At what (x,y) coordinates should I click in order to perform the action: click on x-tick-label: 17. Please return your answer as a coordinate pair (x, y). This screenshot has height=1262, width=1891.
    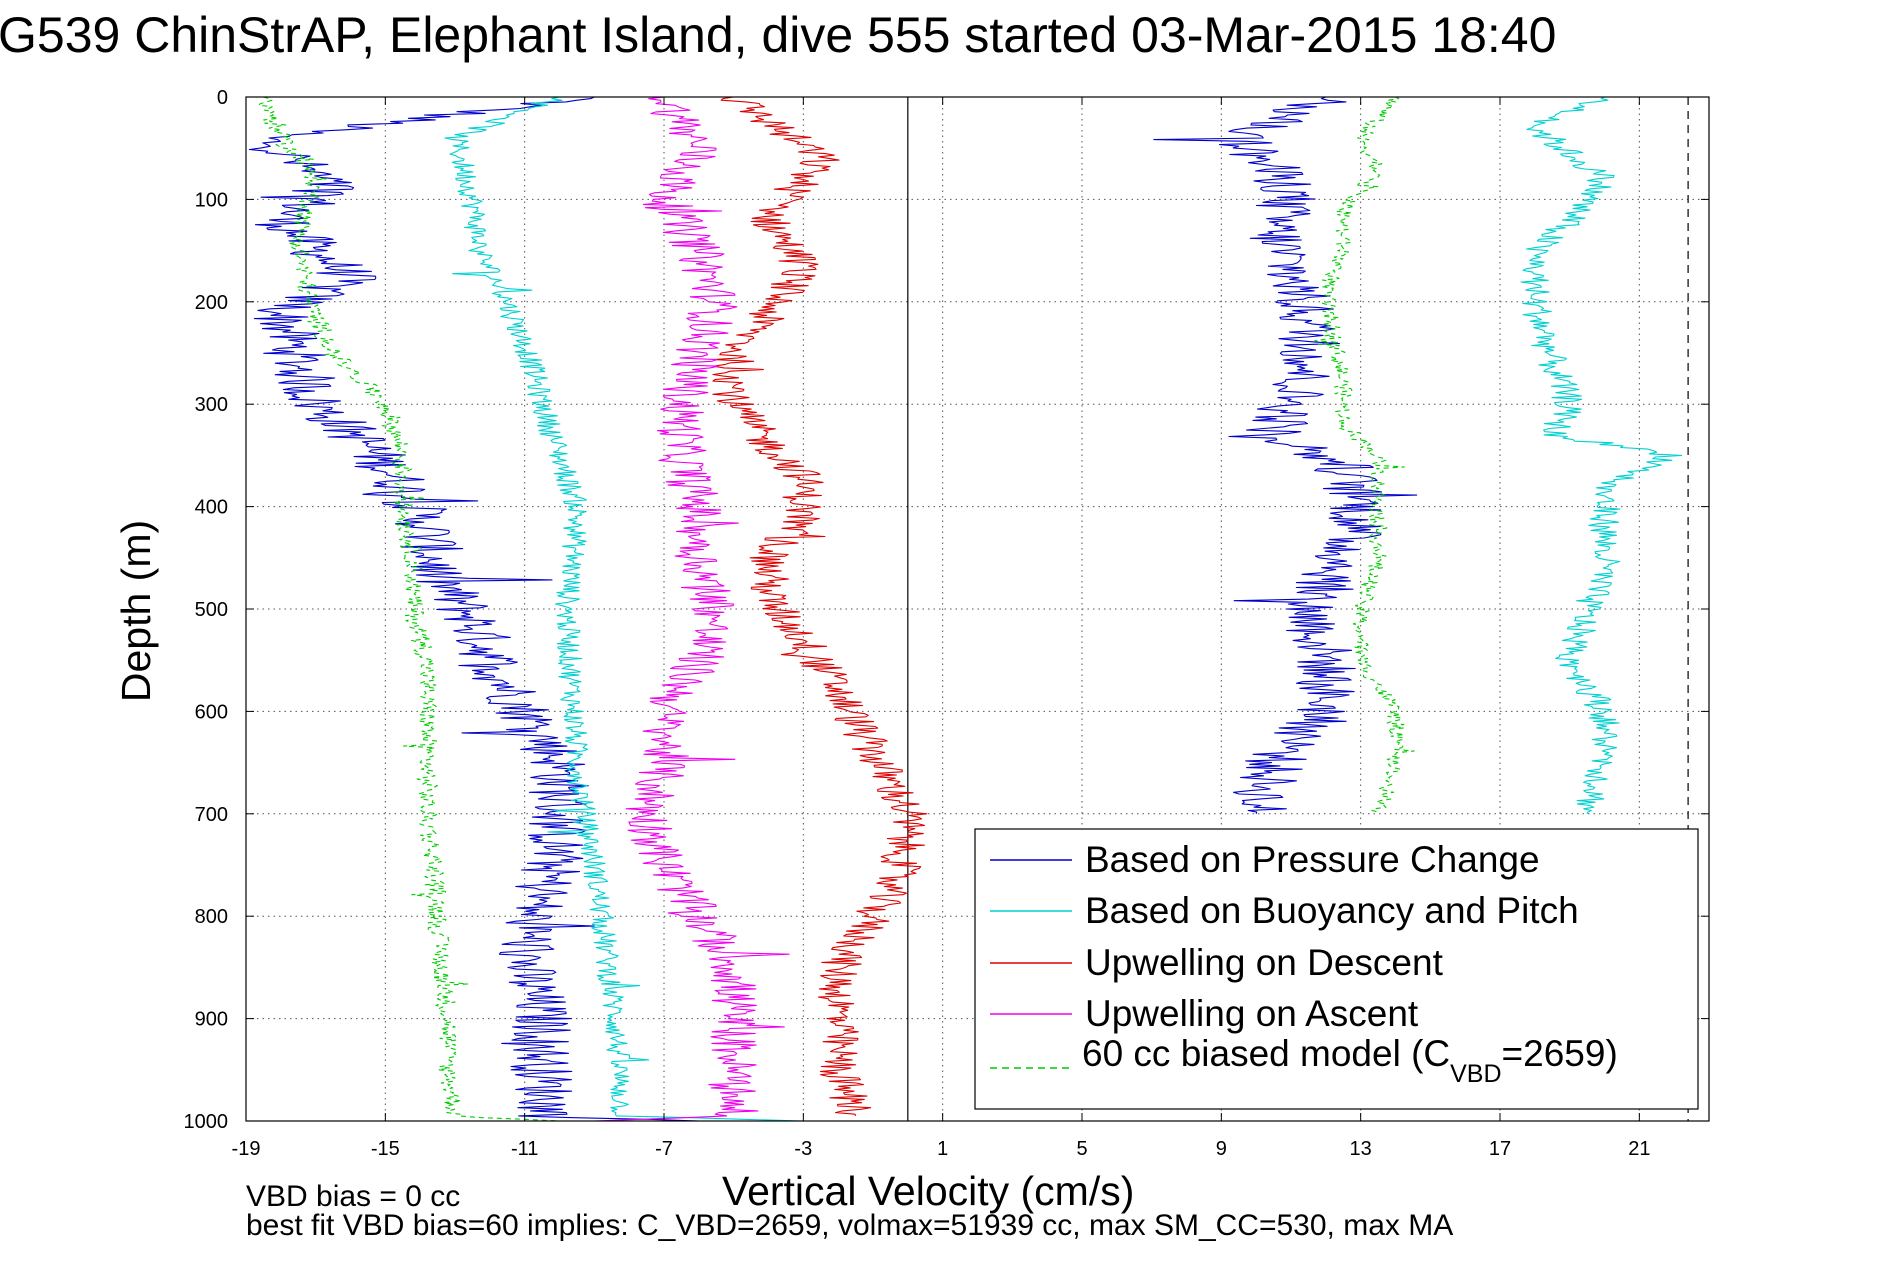
    Looking at the image, I should click on (1500, 1149).